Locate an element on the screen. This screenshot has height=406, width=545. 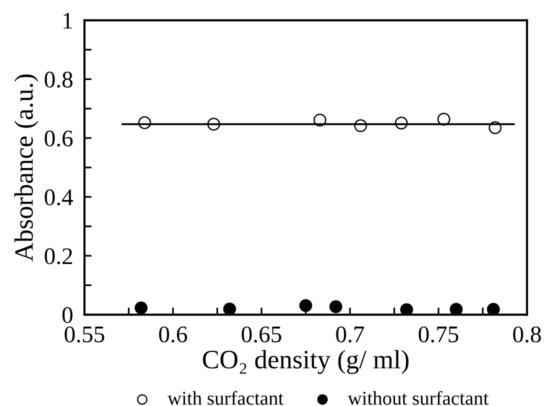
x-tick-label: 0.6 is located at coordinates (173, 334).